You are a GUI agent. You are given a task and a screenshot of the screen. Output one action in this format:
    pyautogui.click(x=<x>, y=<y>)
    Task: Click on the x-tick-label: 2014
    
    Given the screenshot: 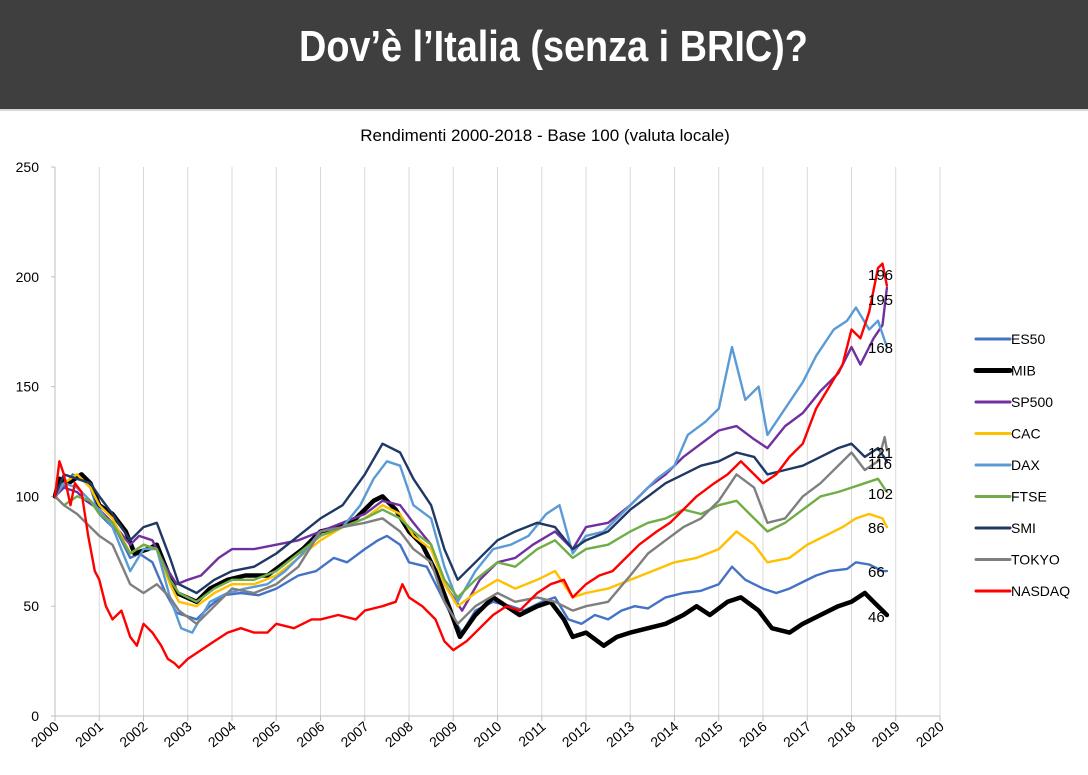 What is the action you would take?
    pyautogui.click(x=664, y=734)
    